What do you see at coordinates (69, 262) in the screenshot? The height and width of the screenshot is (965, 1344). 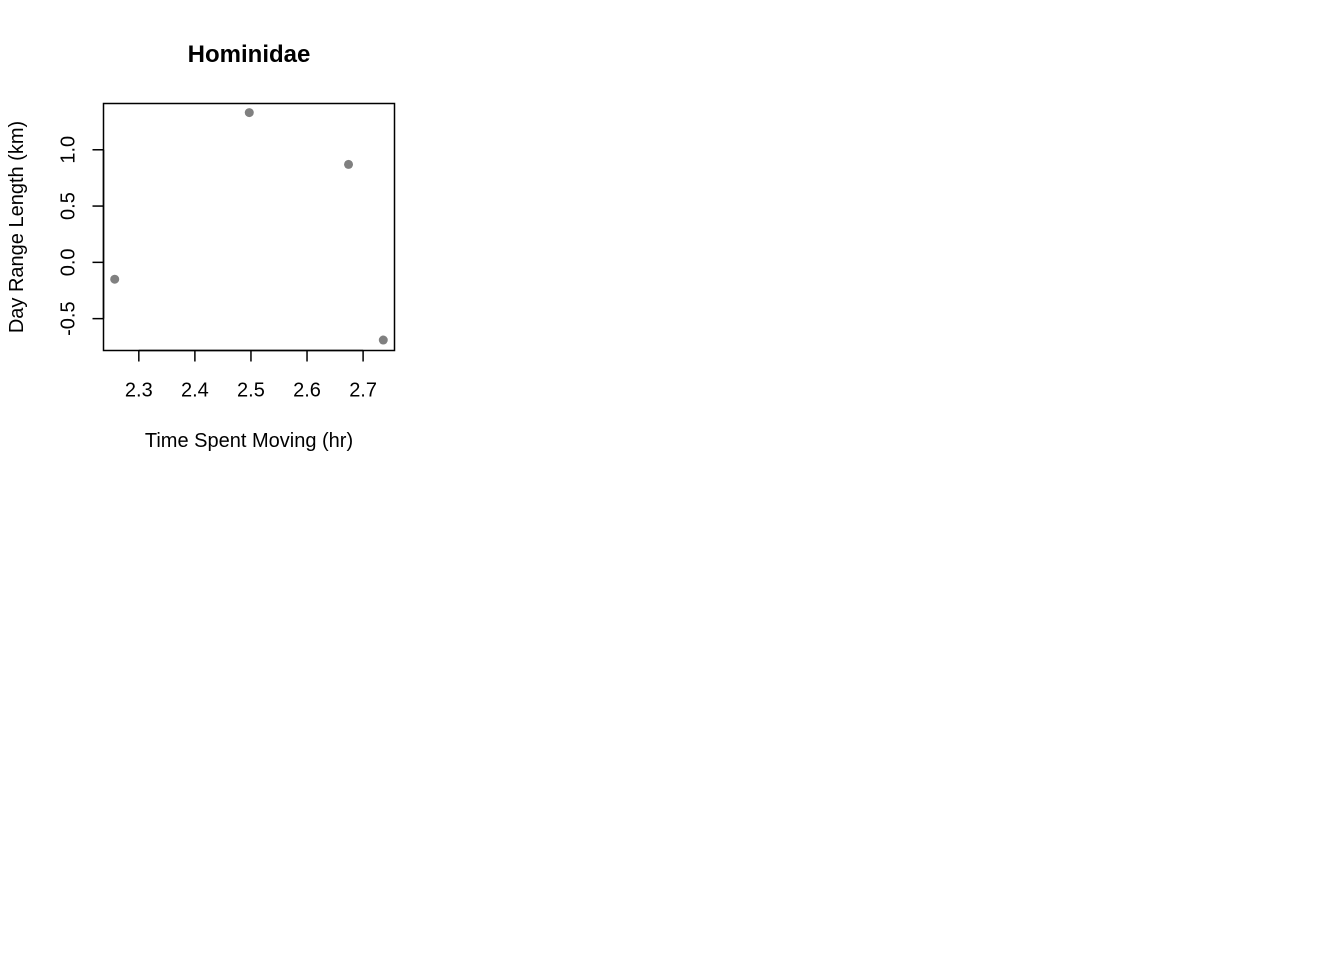 I see `y-tick-label: 0.0` at bounding box center [69, 262].